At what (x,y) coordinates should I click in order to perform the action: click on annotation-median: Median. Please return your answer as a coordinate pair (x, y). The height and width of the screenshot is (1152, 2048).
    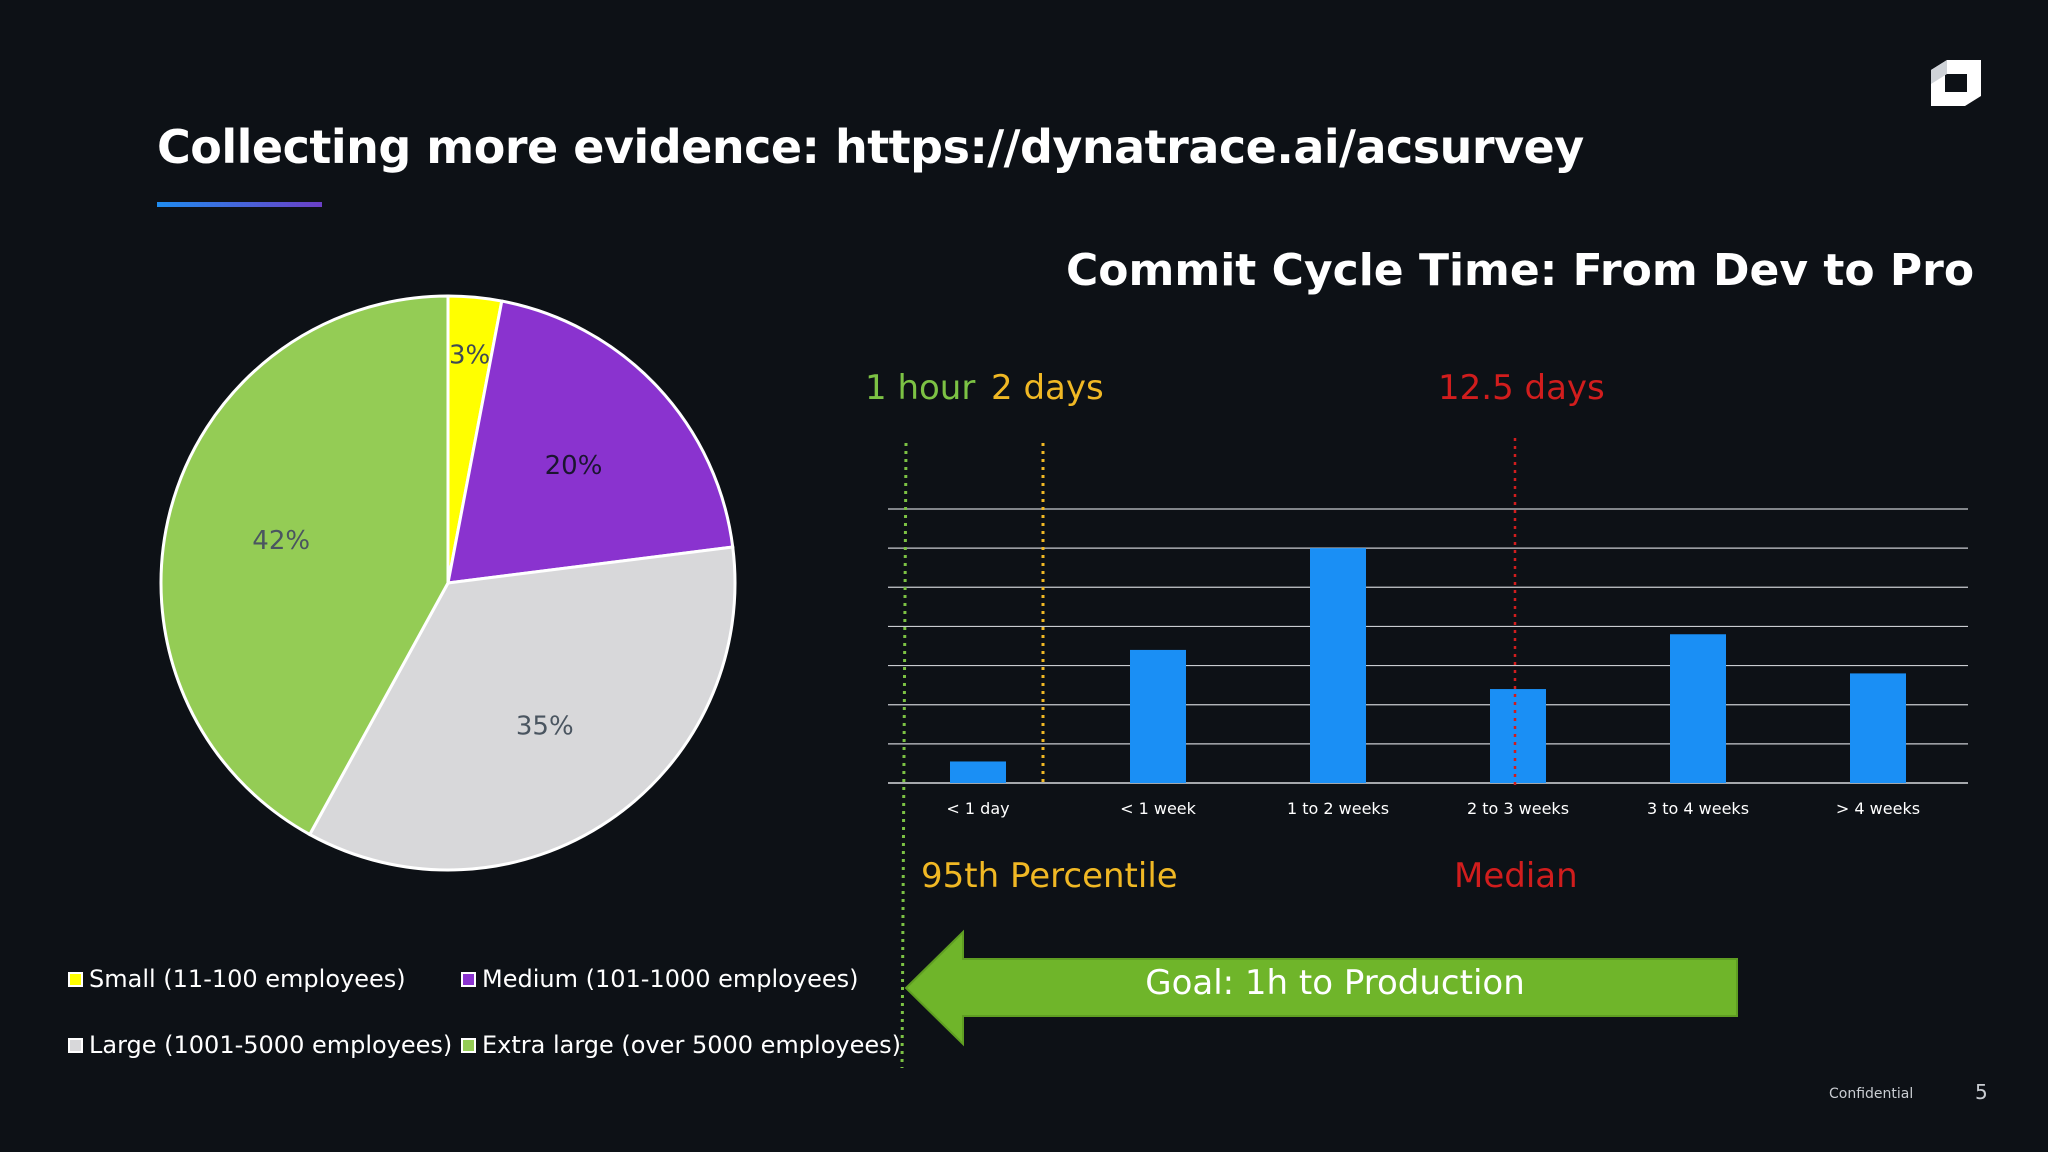
    Looking at the image, I should click on (1516, 876).